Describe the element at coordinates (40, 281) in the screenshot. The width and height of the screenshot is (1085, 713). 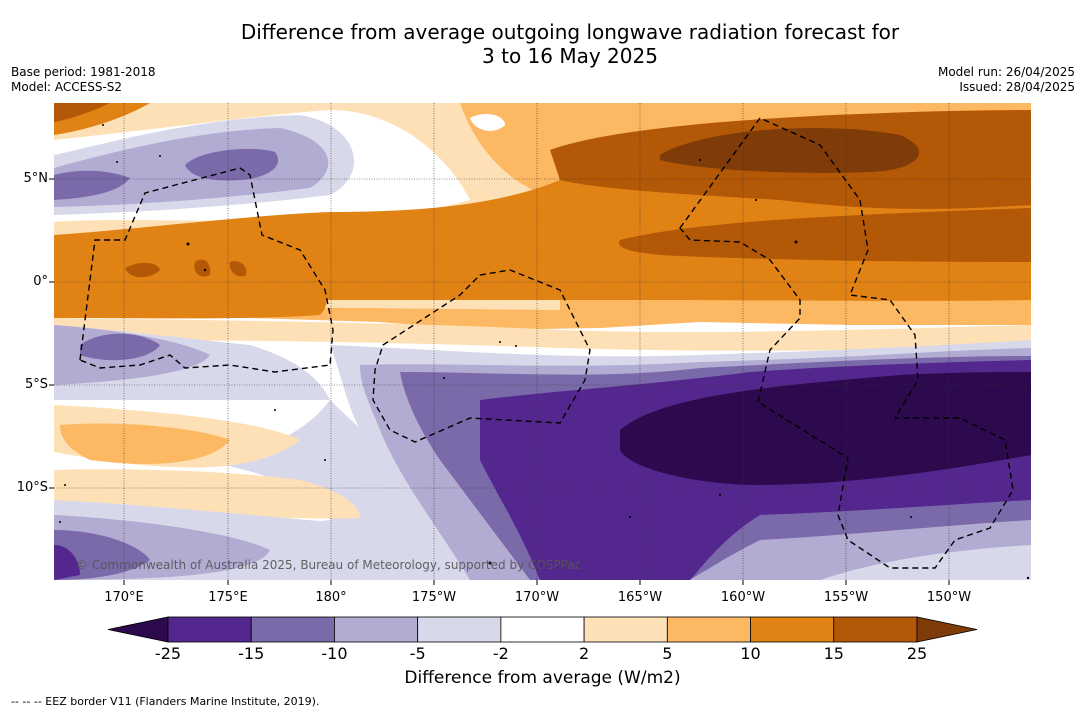
I see `lat-label-0: 0°` at that location.